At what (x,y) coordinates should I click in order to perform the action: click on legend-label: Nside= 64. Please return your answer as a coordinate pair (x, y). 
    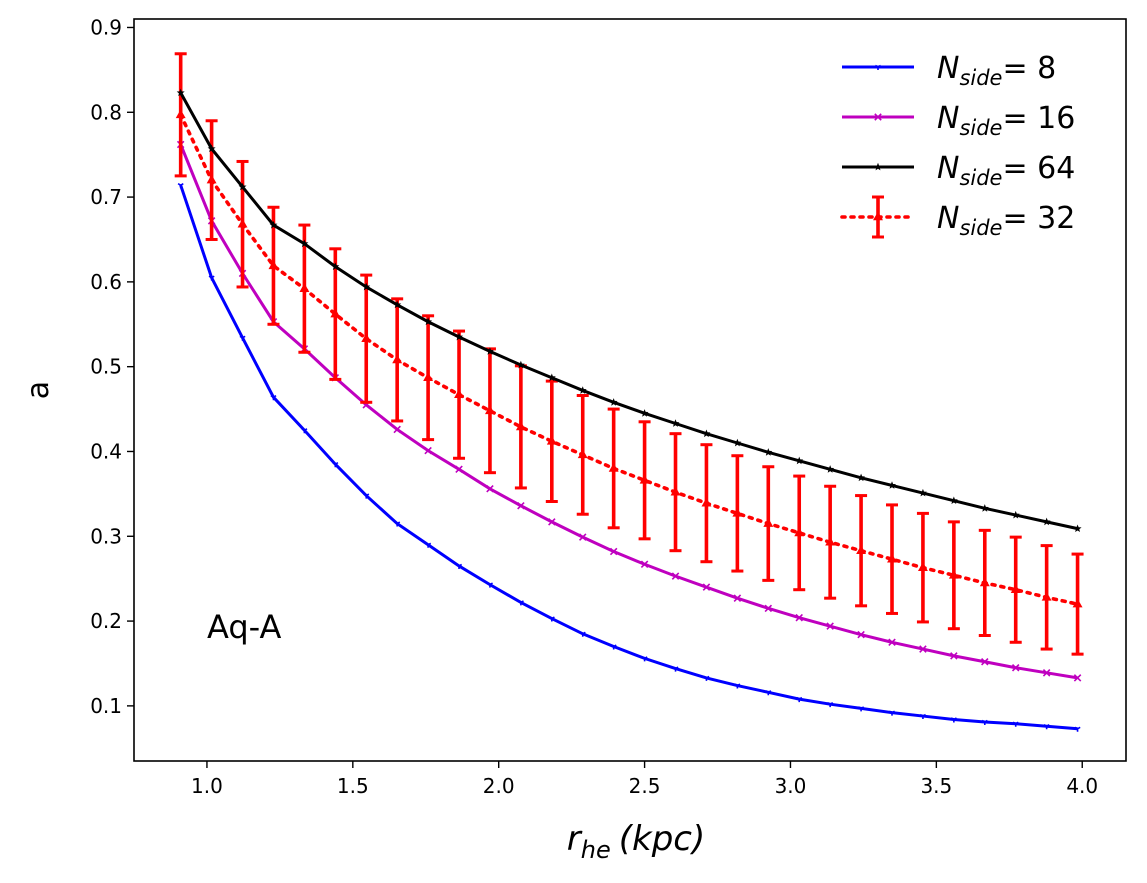
    Looking at the image, I should click on (1006, 170).